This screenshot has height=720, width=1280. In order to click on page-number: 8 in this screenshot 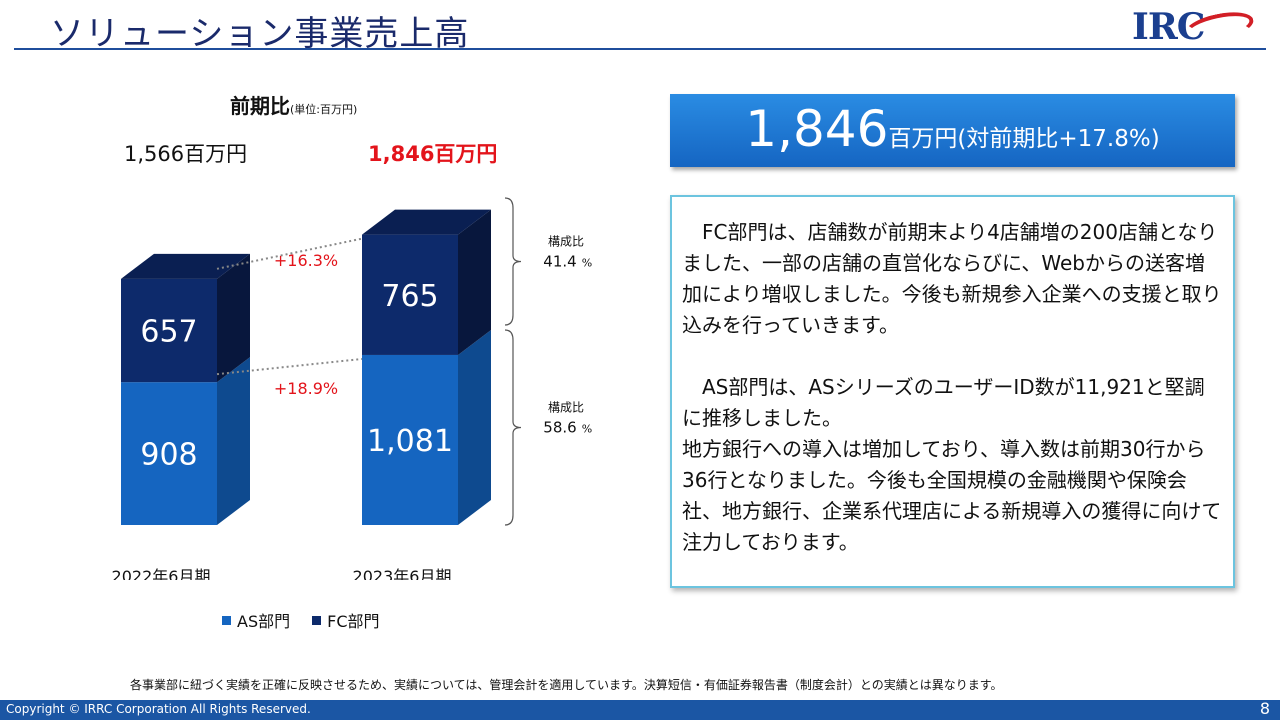, I will do `click(1264, 708)`.